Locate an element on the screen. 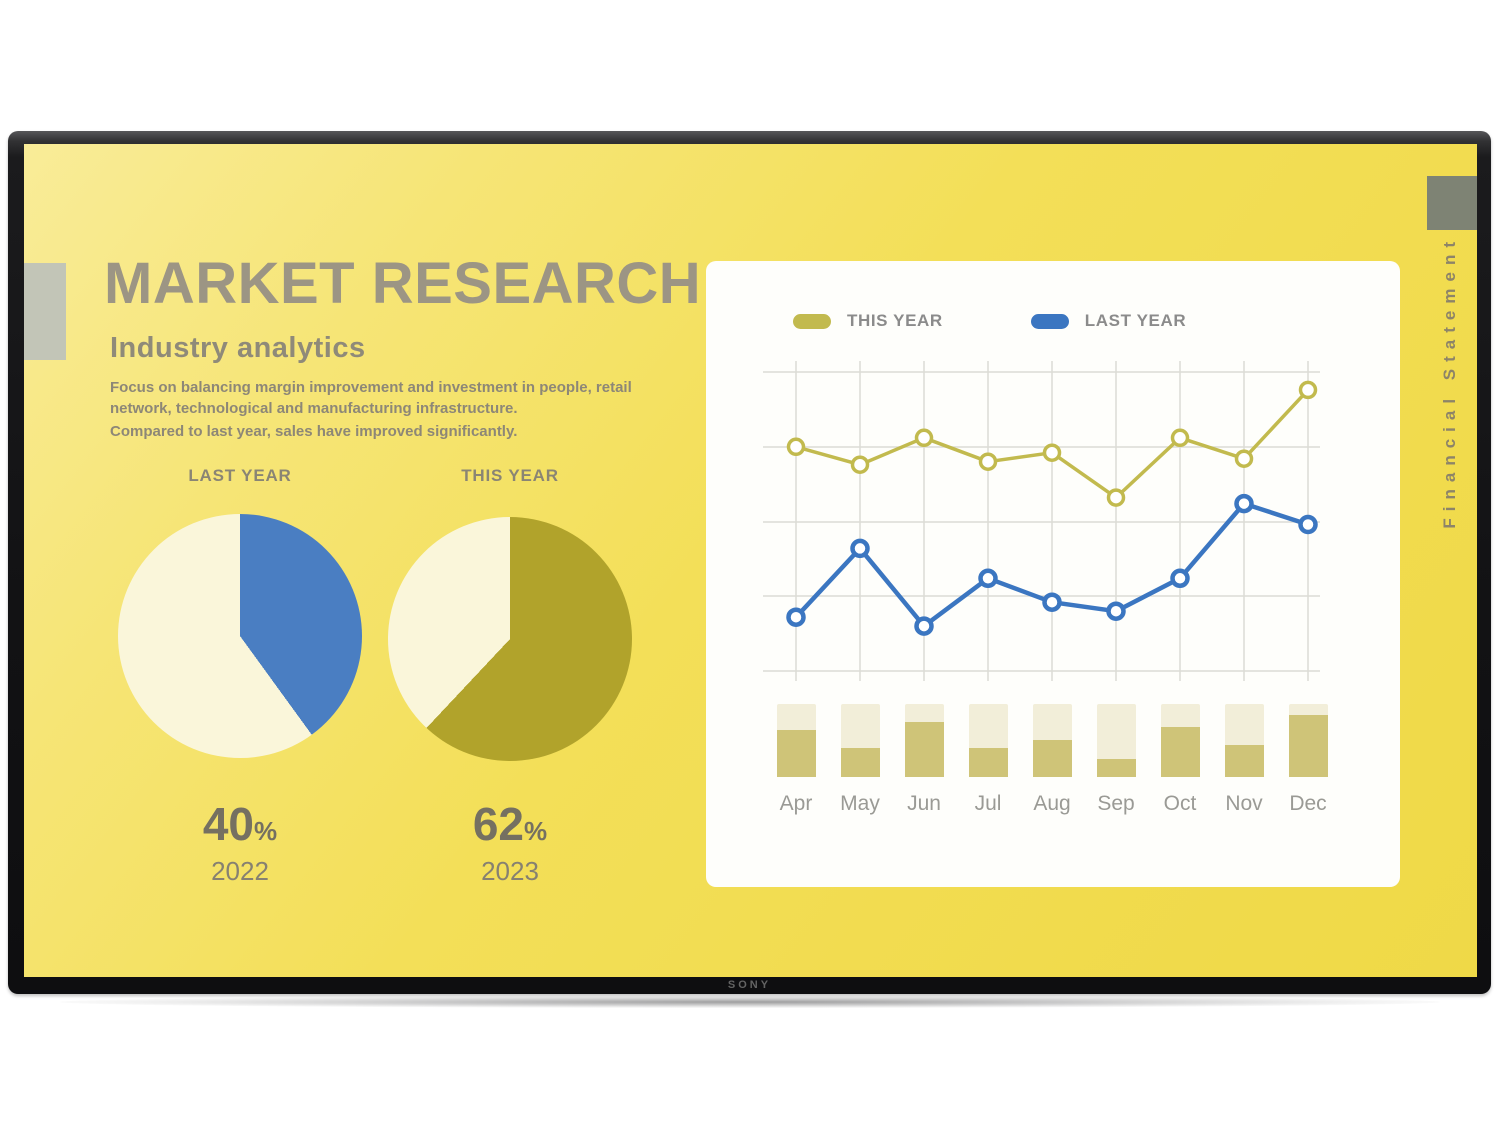 The image size is (1500, 1125). pie-chart-this-year is located at coordinates (510, 639).